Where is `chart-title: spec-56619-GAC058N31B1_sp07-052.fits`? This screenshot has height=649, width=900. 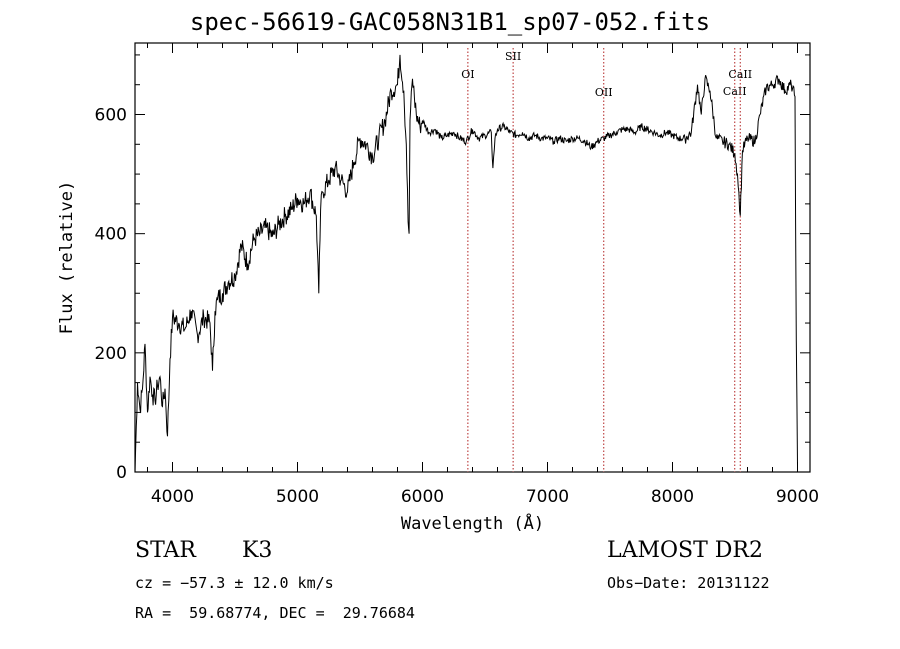
chart-title: spec-56619-GAC058N31B1_sp07-052.fits is located at coordinates (450, 22).